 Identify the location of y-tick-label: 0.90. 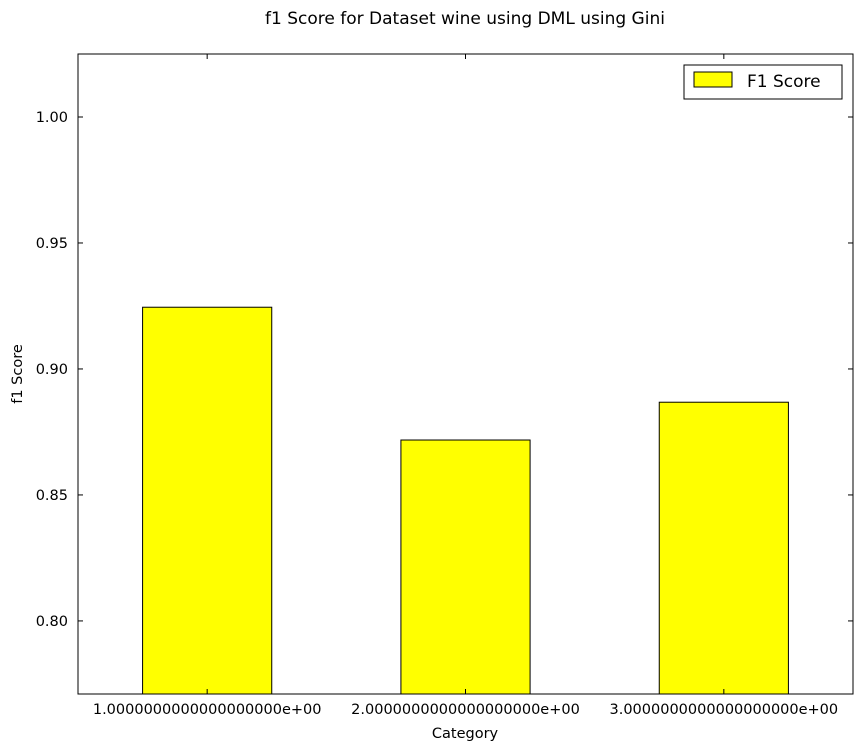
(52, 370).